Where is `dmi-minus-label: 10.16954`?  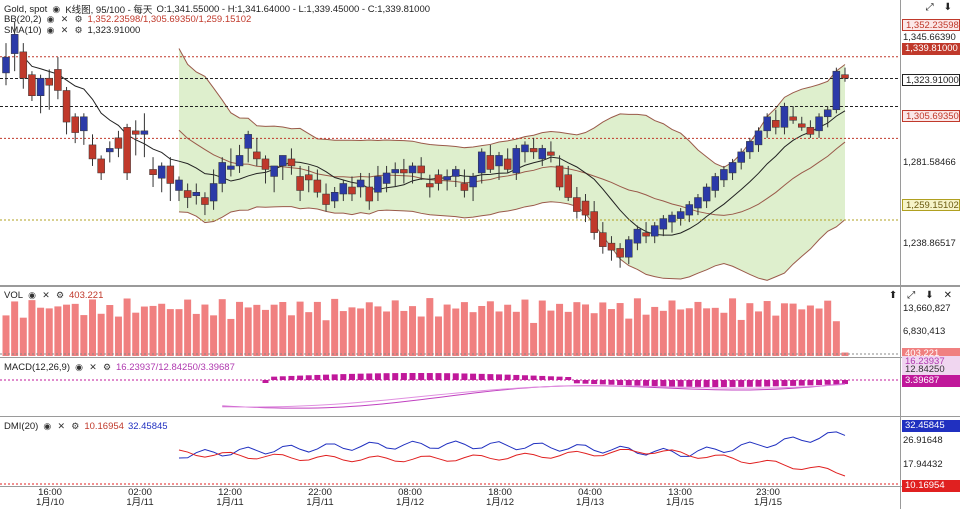 dmi-minus-label: 10.16954 is located at coordinates (931, 486).